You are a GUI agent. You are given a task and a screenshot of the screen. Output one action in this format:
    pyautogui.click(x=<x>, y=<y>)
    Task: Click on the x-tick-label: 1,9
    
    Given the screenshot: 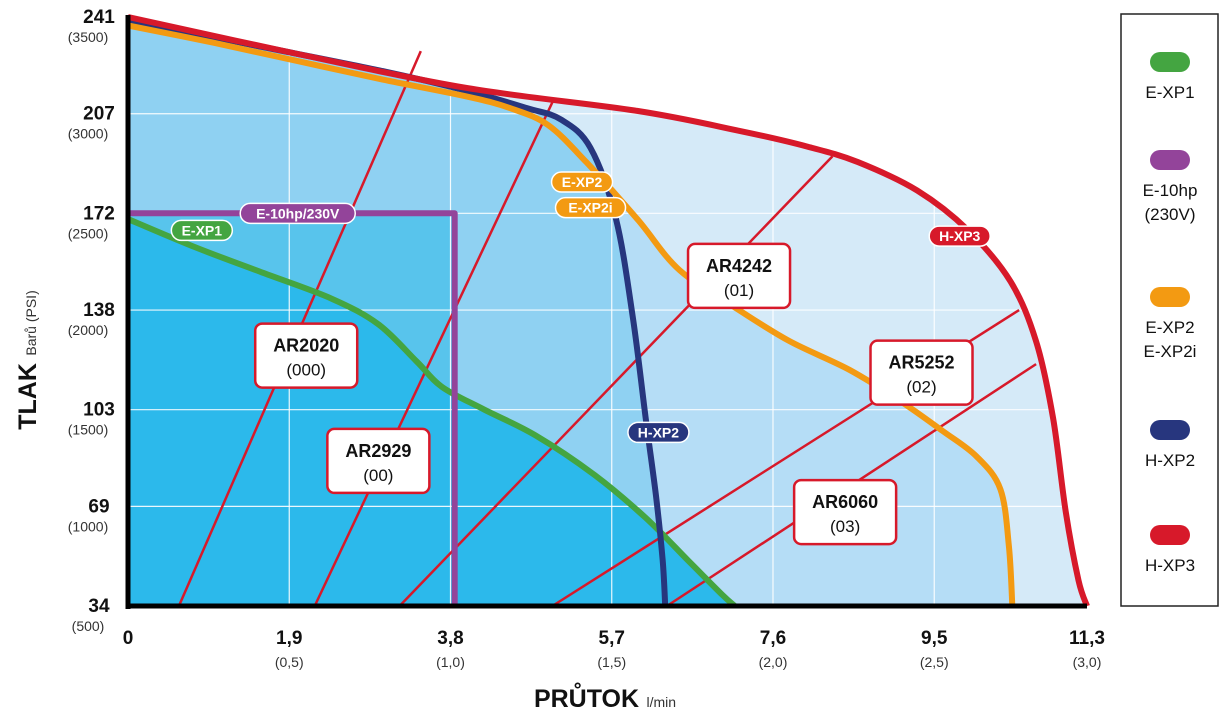 What is the action you would take?
    pyautogui.click(x=289, y=638)
    